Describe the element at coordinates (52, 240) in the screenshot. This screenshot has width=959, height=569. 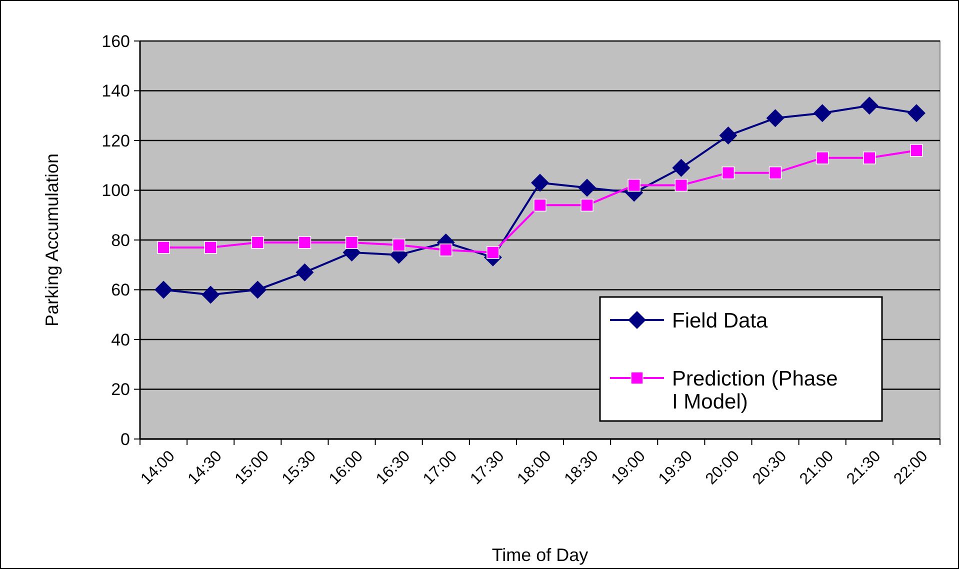
I see `y-axis-title: Parking Accumulation` at that location.